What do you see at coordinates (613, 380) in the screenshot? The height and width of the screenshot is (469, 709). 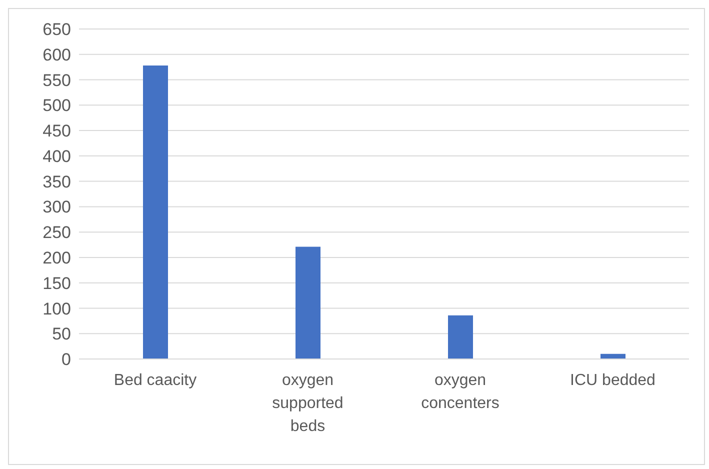 I see `x-tick-label: ICU bedded` at bounding box center [613, 380].